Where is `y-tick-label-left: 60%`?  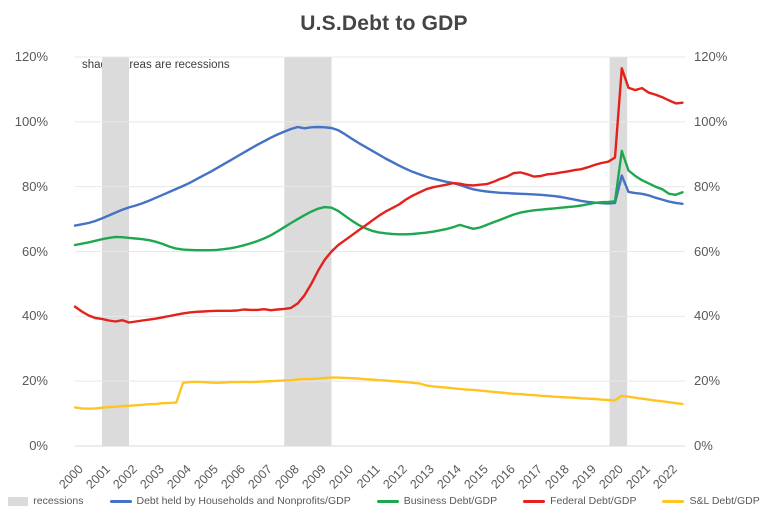
y-tick-label-left: 60% is located at coordinates (34, 251).